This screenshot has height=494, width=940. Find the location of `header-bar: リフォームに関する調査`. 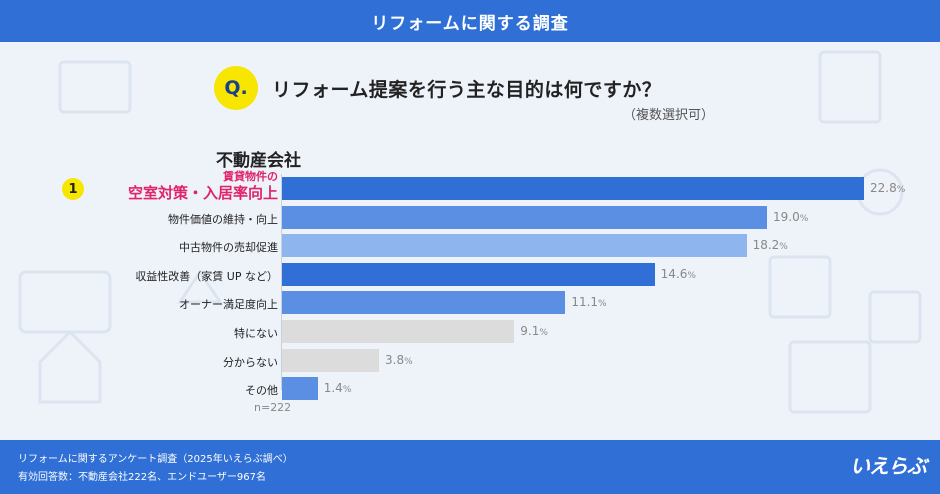

header-bar: リフォームに関する調査 is located at coordinates (470, 21).